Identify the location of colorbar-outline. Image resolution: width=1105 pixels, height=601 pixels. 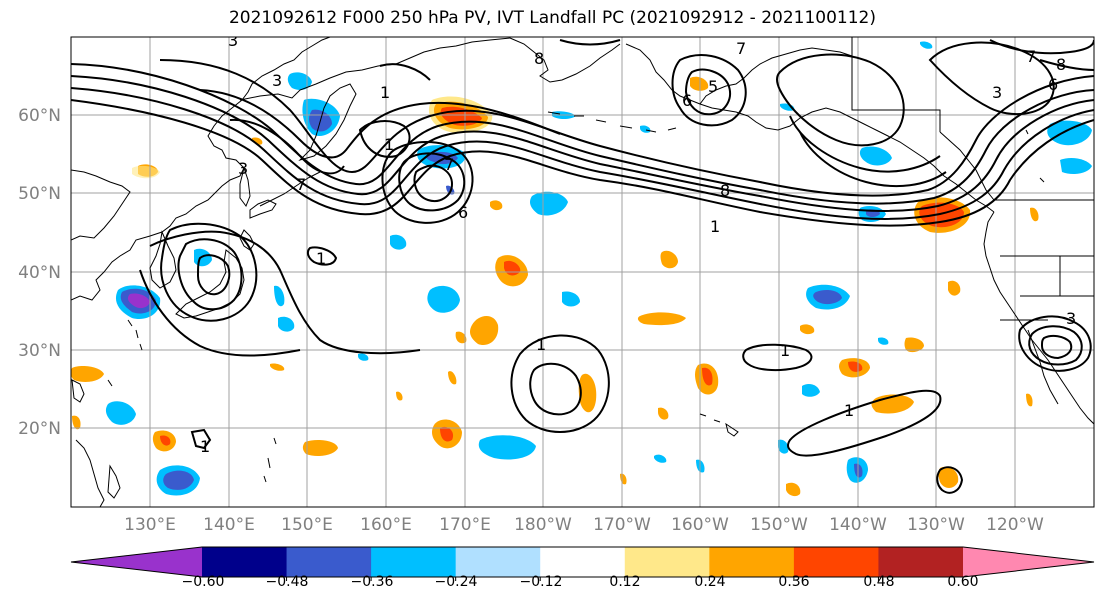
(582, 562).